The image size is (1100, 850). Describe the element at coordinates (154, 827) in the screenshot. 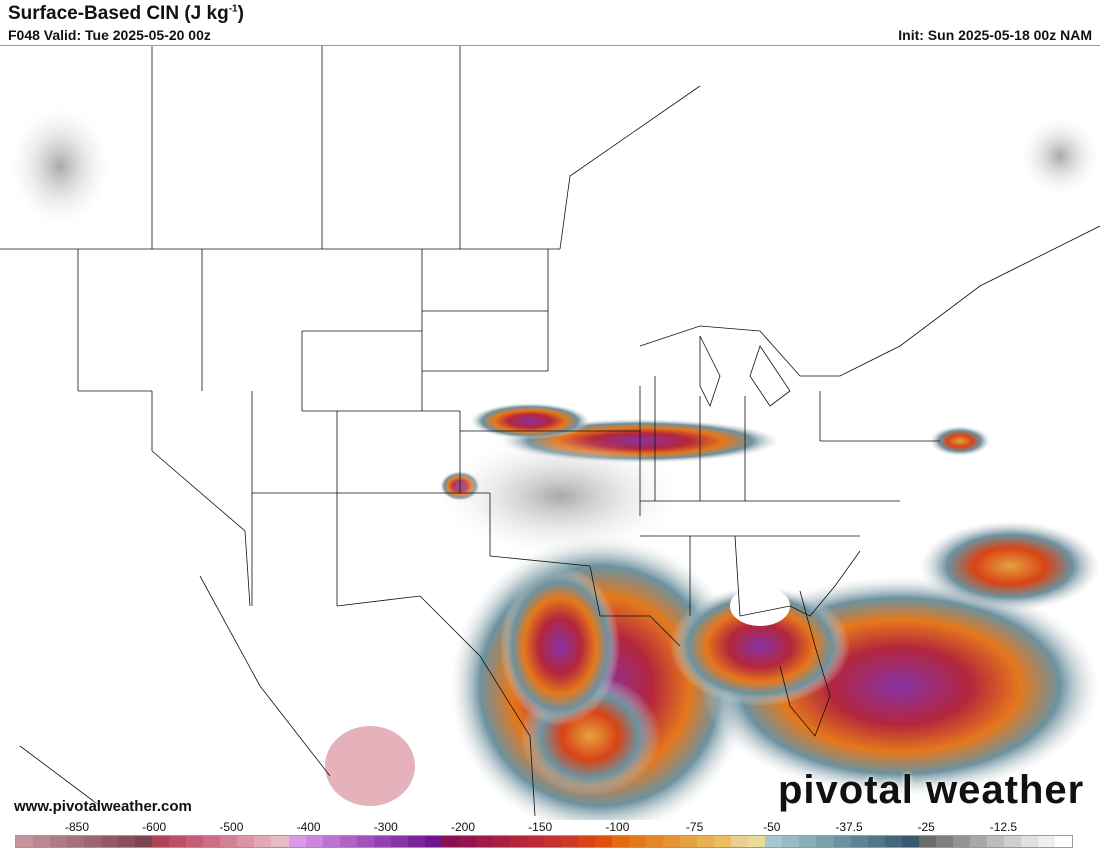

I see `colorbar-label: -600` at that location.